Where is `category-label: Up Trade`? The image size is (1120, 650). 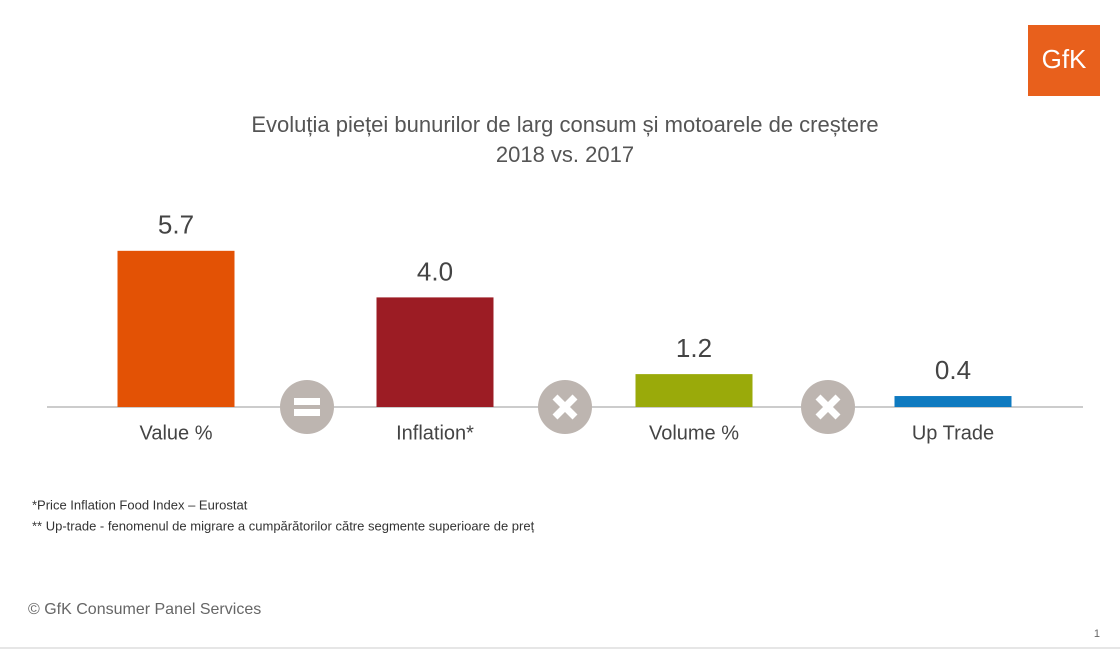 category-label: Up Trade is located at coordinates (953, 433).